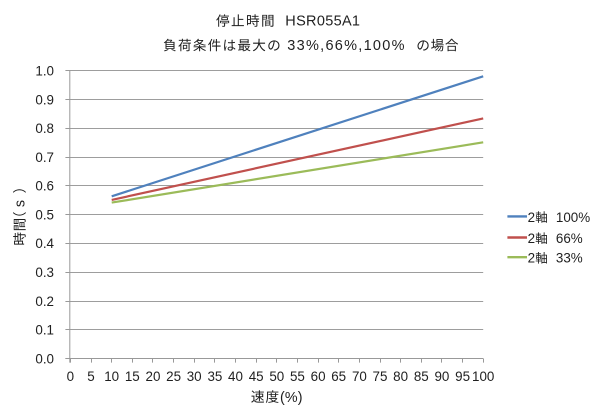 This screenshot has width=600, height=416. I want to click on svg-text: 20, so click(153, 376).